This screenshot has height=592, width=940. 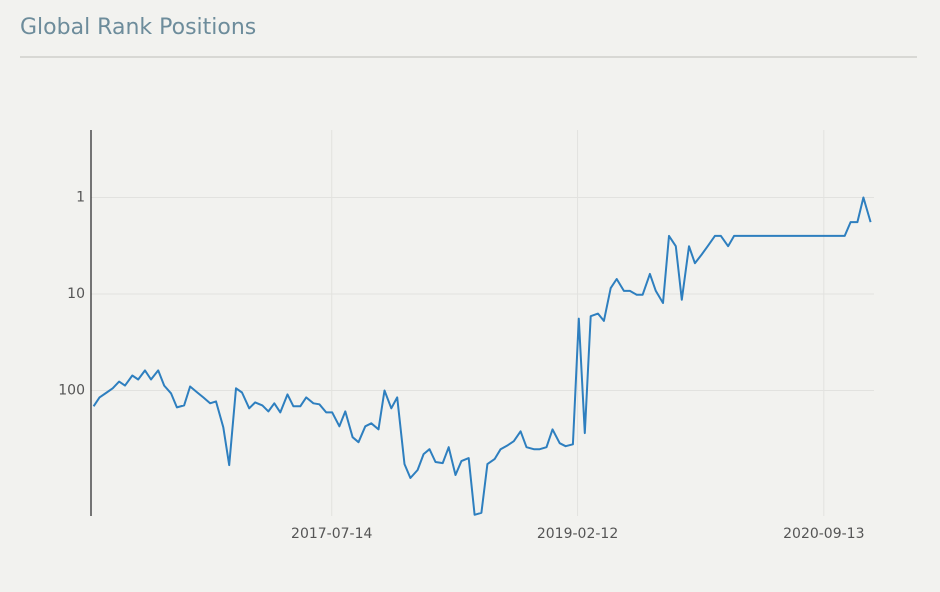 What do you see at coordinates (823, 534) in the screenshot?
I see `x-tick-label: 2020-09-13` at bounding box center [823, 534].